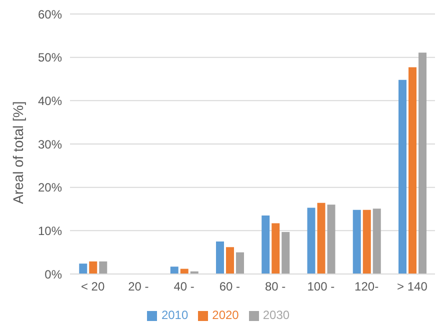  I want to click on x-tick-label: 80 -, so click(275, 287).